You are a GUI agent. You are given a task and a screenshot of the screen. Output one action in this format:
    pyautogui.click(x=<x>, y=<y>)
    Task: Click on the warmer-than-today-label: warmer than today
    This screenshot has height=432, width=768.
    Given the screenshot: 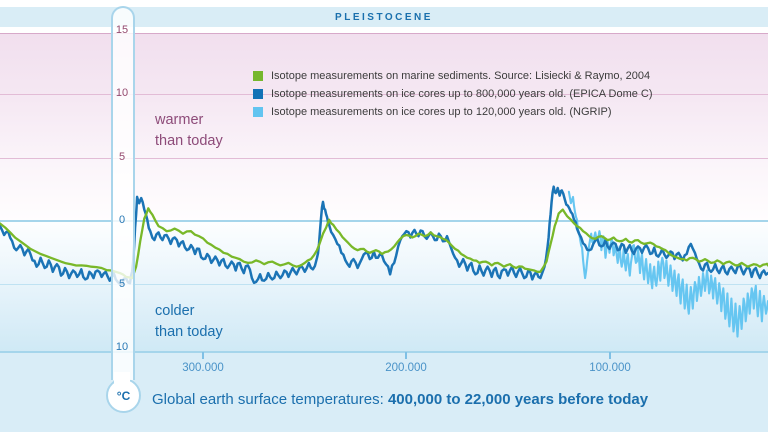 What is the action you would take?
    pyautogui.click(x=189, y=130)
    